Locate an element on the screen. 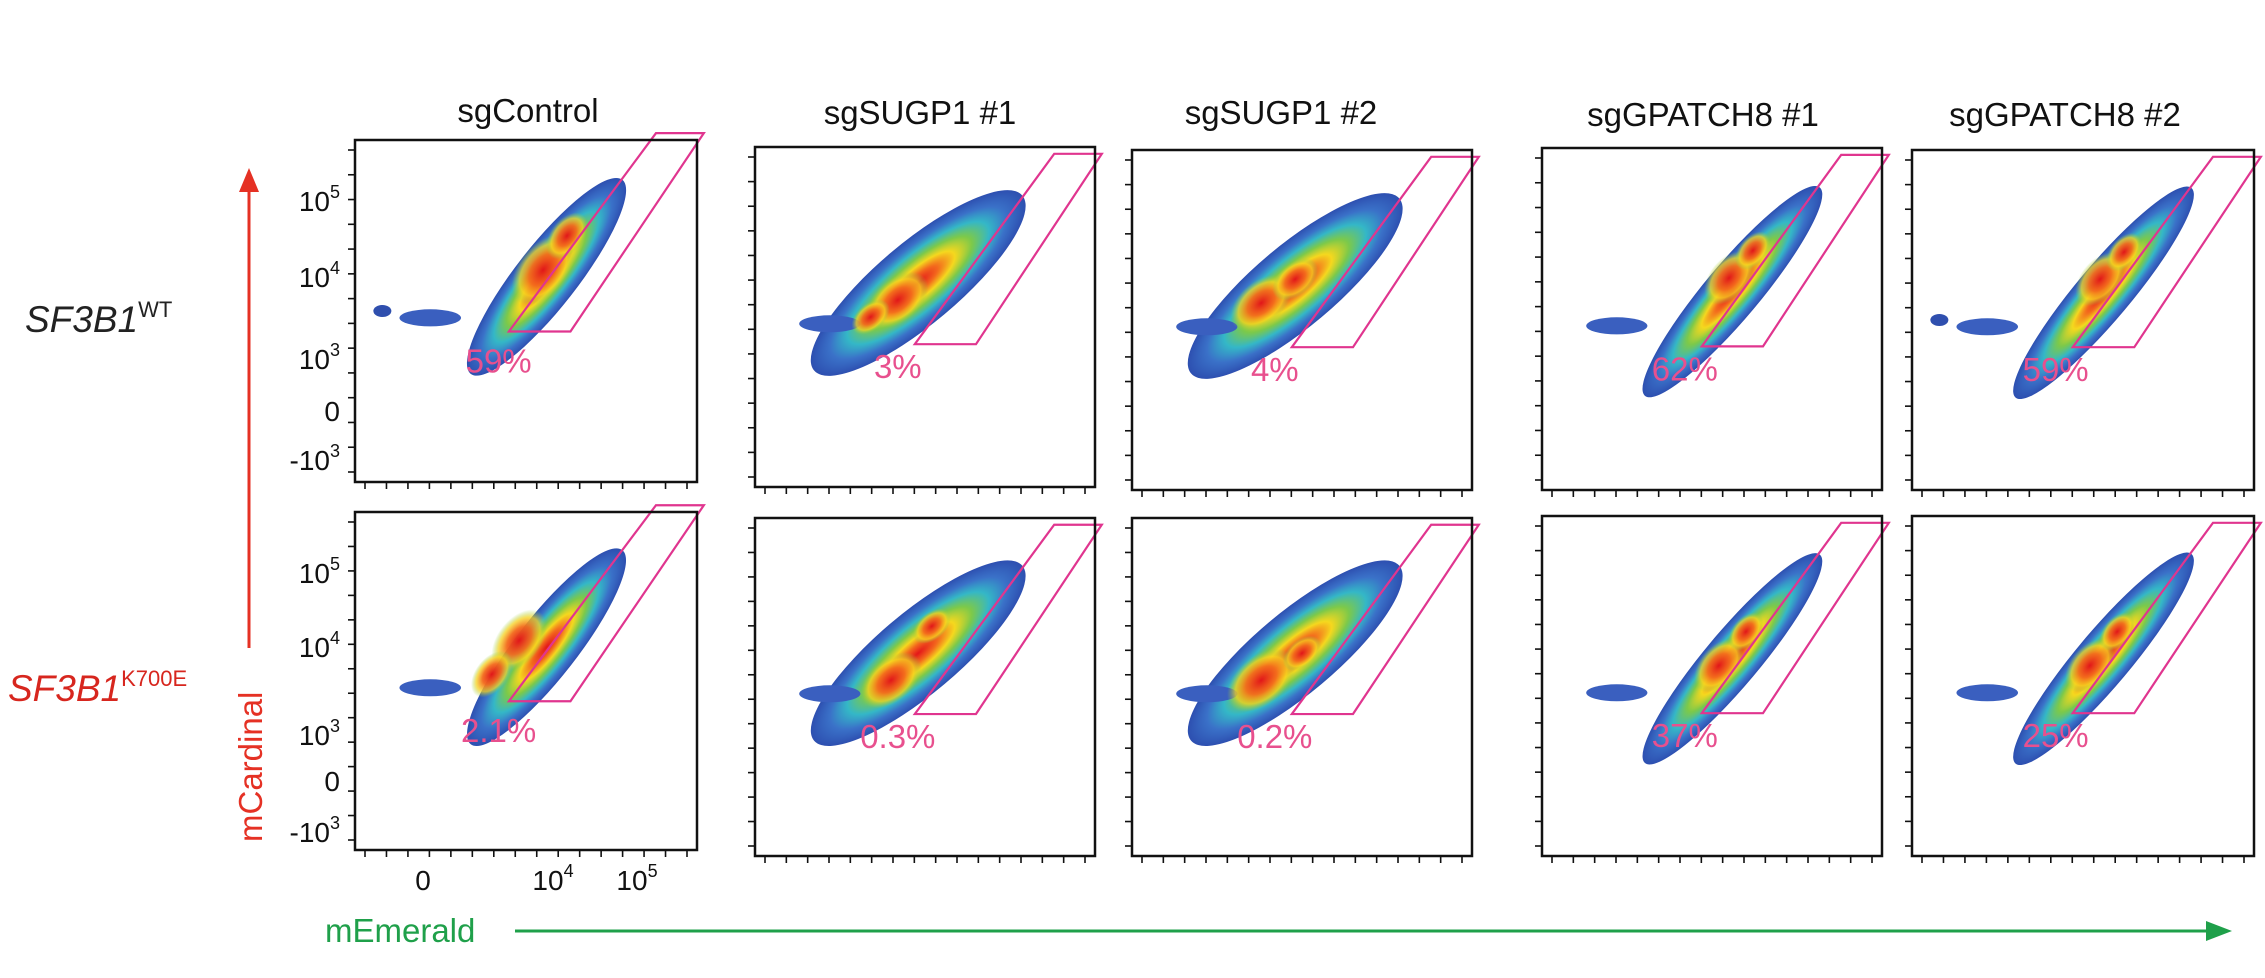  row-label-superscript: K700E is located at coordinates (154, 678).